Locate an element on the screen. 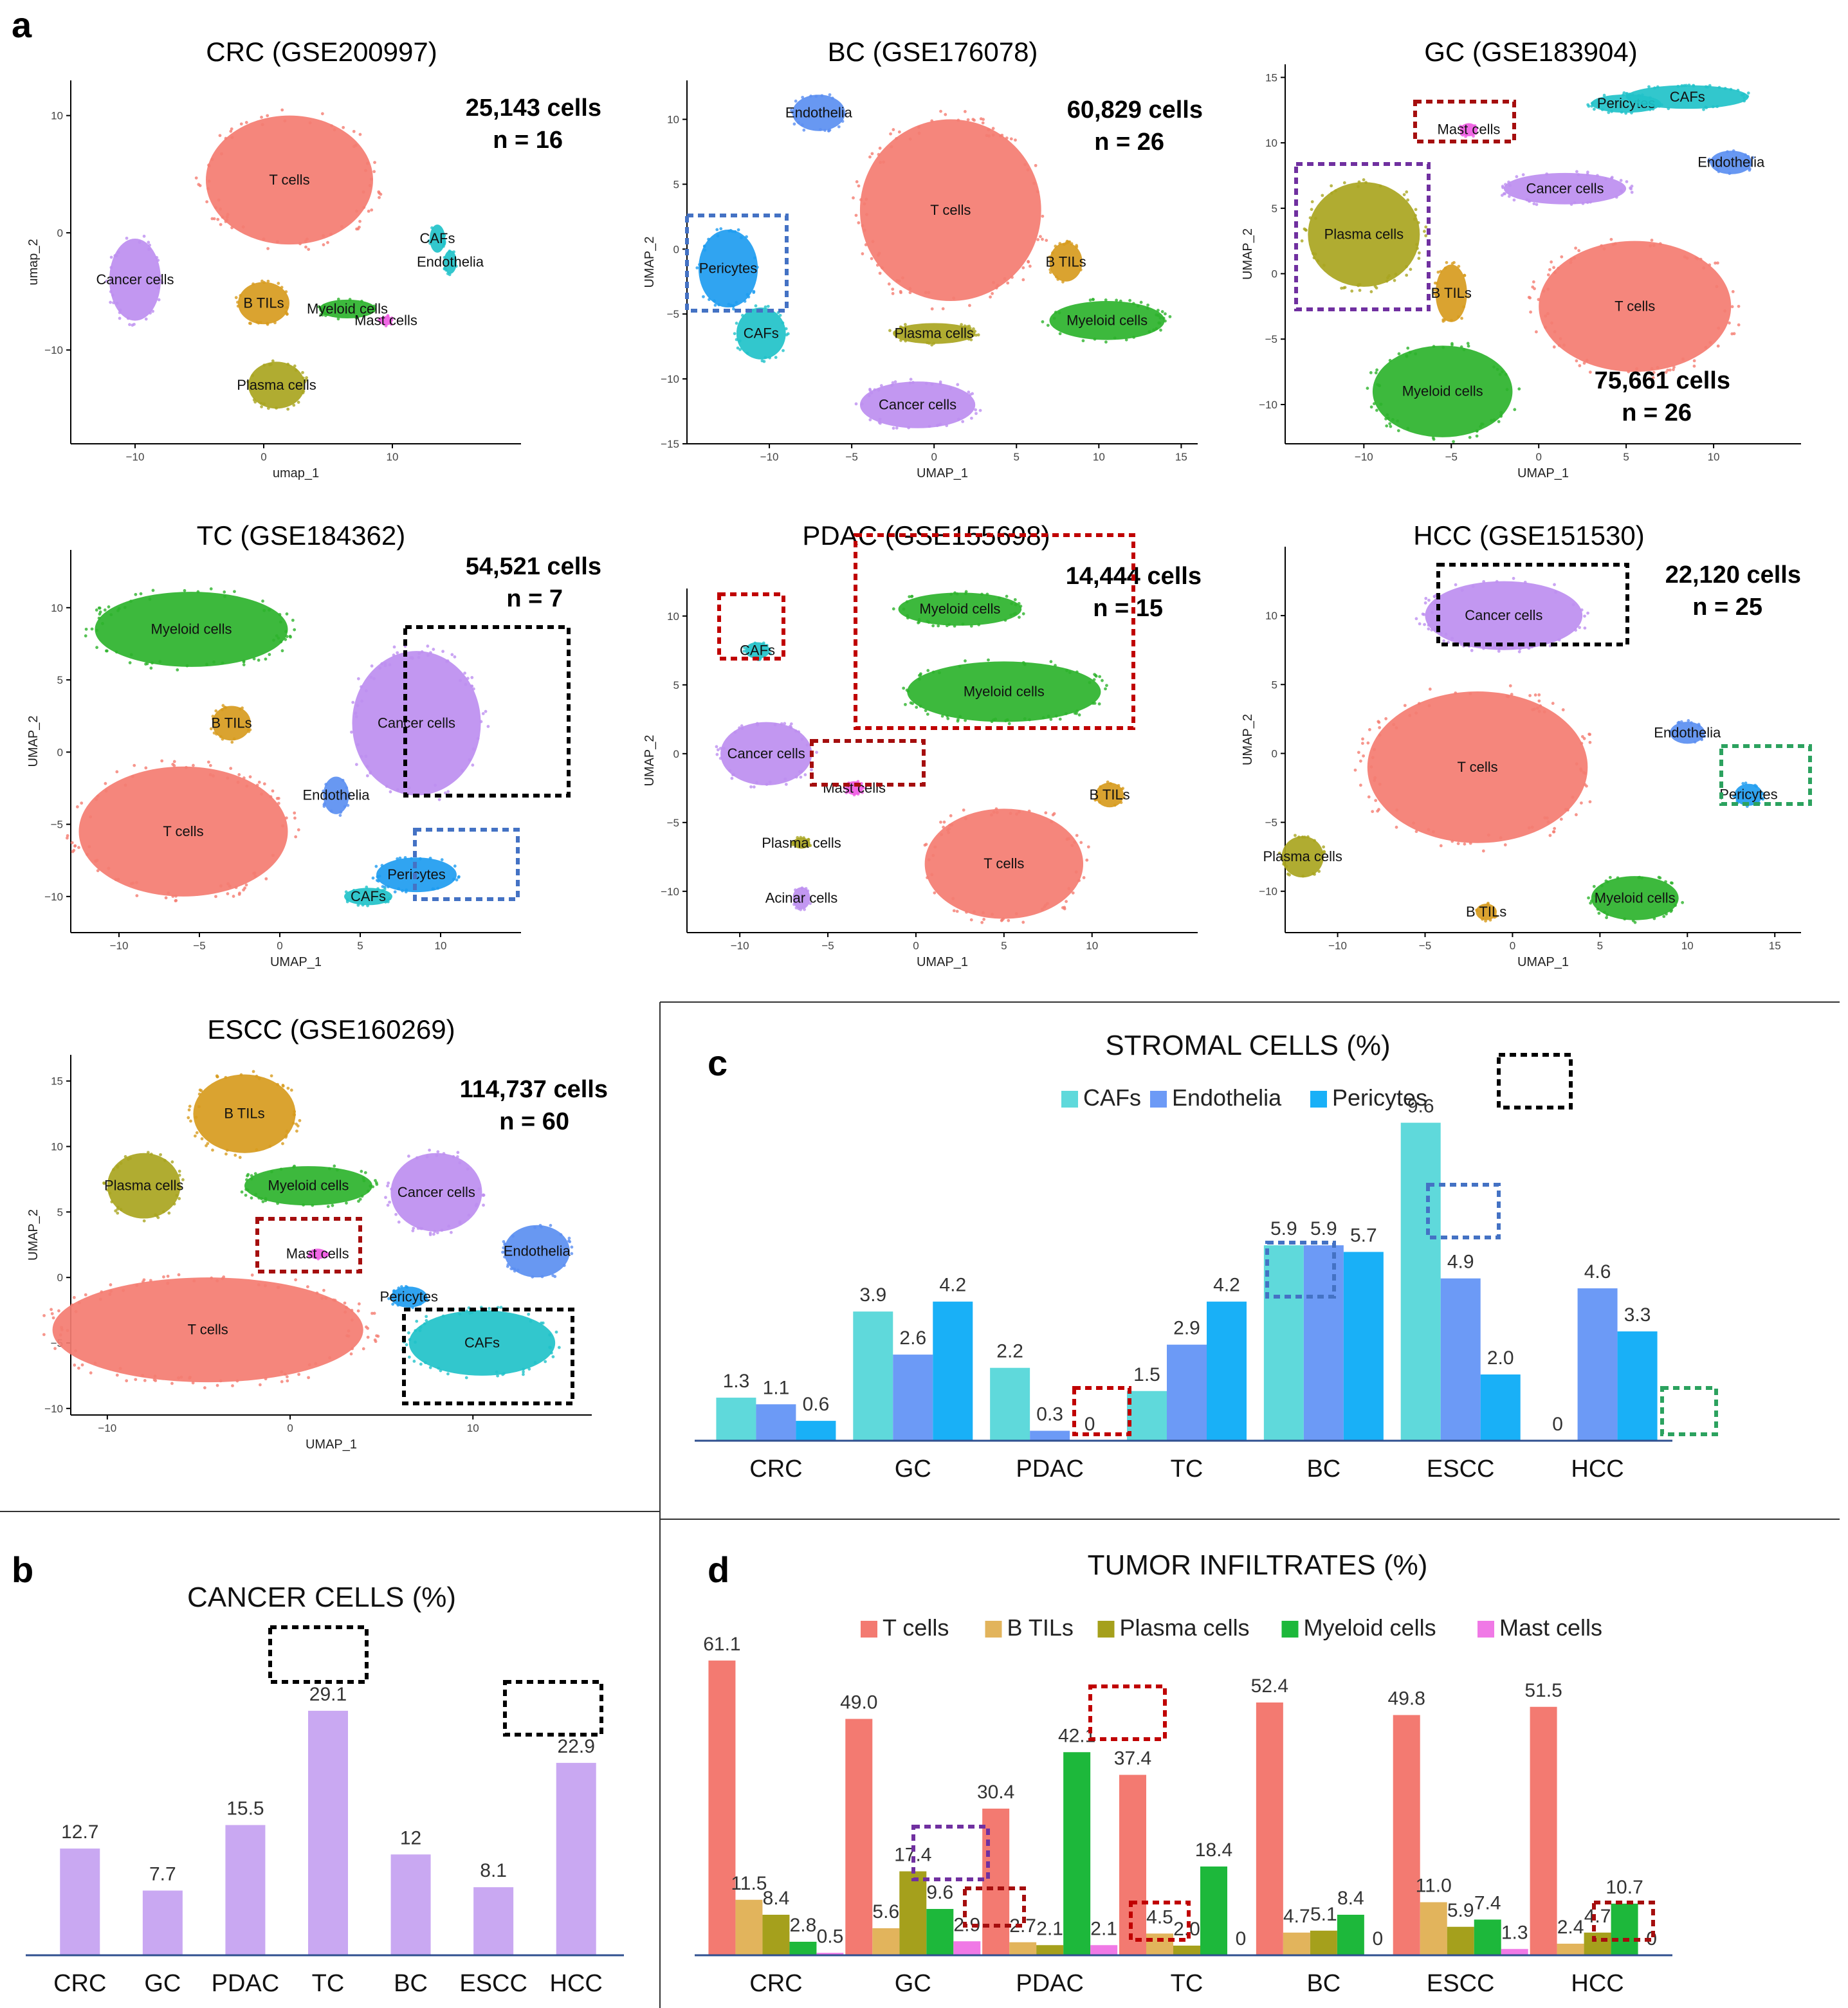 This screenshot has width=1848, height=2008. x-tick-label: 10 is located at coordinates (1714, 457).